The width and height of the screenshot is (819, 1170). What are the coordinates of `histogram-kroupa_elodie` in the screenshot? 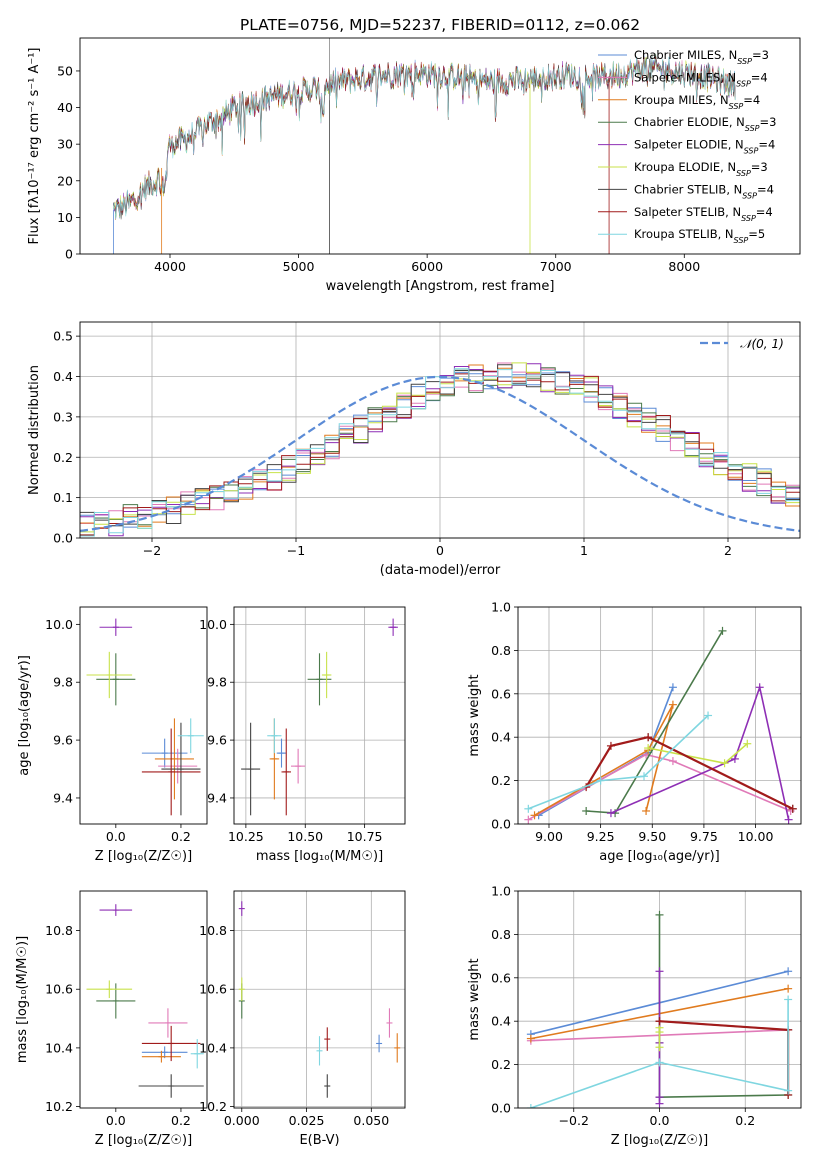 It's located at (440, 447).